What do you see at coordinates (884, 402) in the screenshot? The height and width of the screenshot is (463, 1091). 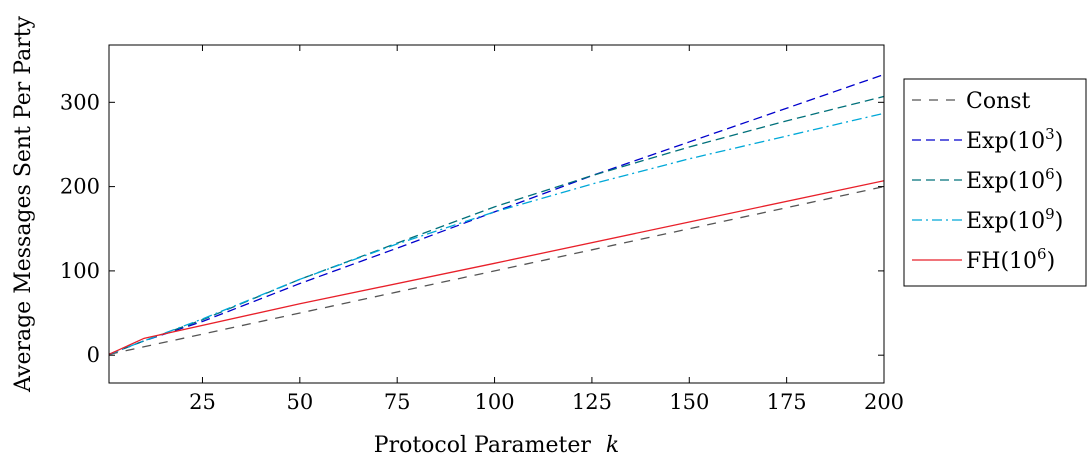 I see `x-tick-label: 200` at bounding box center [884, 402].